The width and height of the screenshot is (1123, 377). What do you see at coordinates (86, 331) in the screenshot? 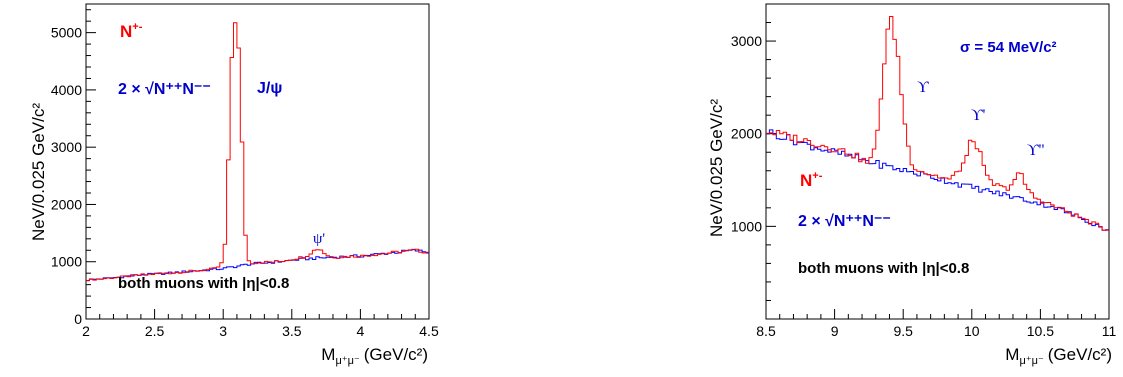
I see `x-tick-label: 2` at bounding box center [86, 331].